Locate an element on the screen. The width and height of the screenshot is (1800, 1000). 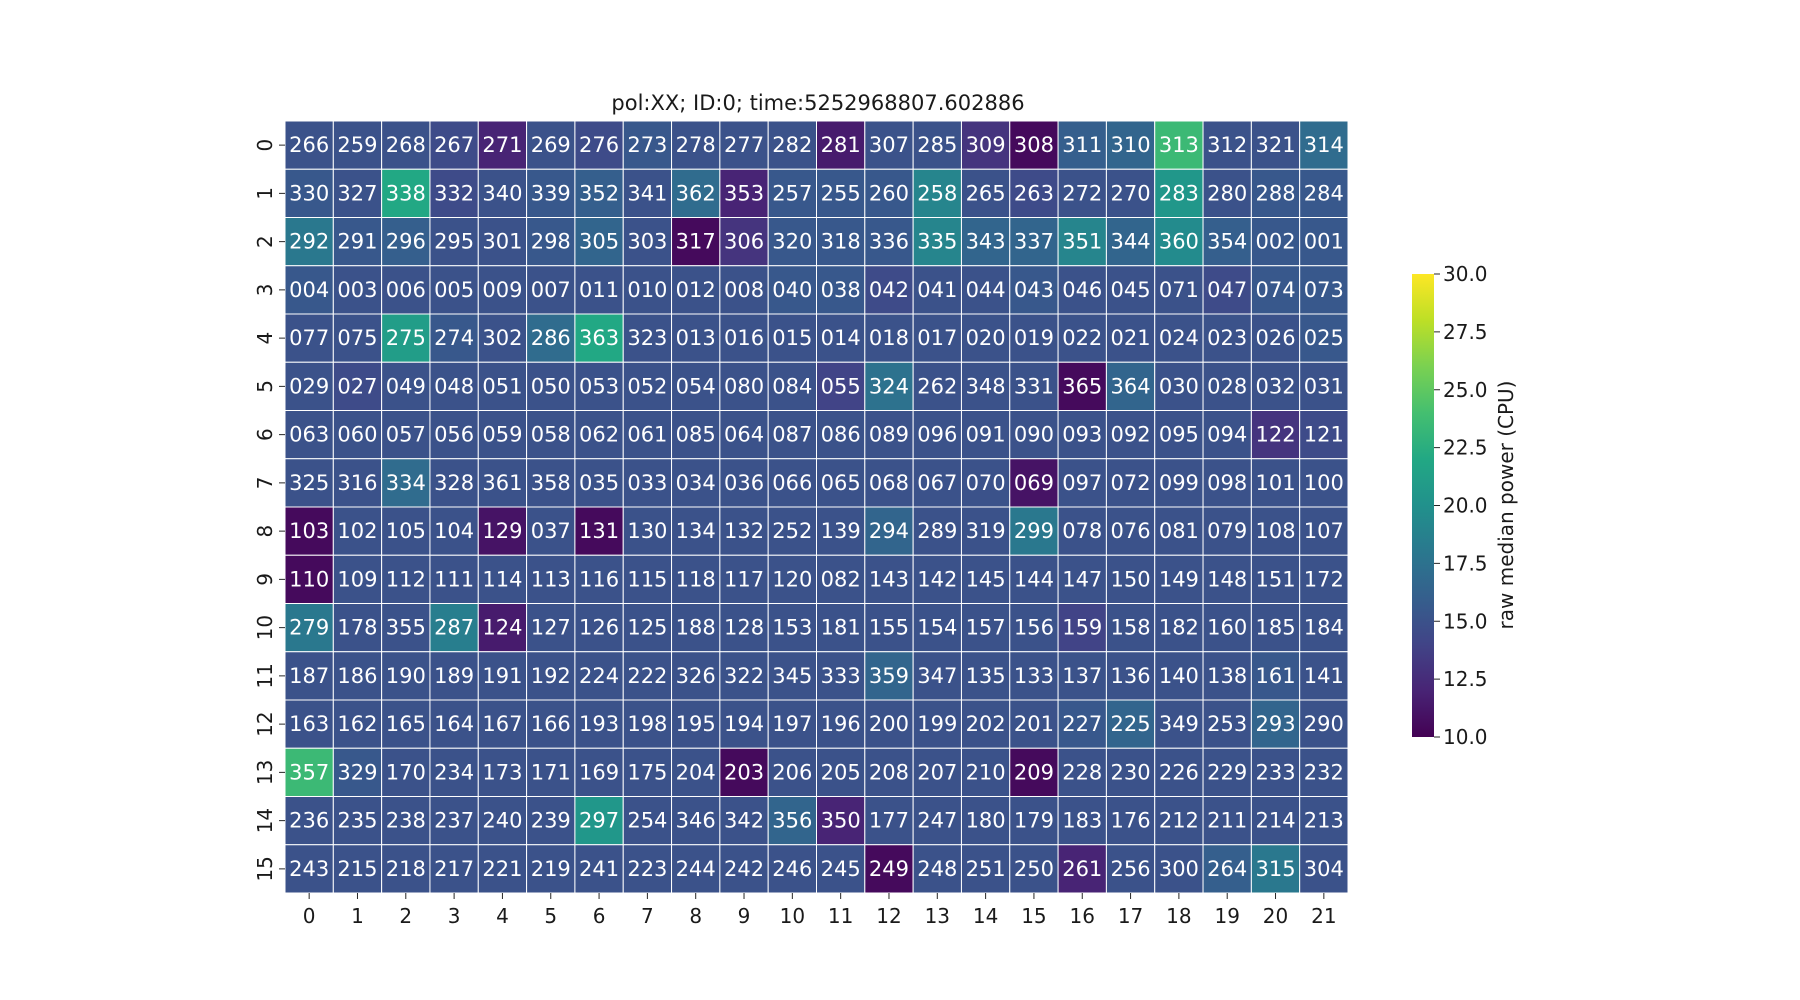
cell-value-label: 048 is located at coordinates (454, 386).